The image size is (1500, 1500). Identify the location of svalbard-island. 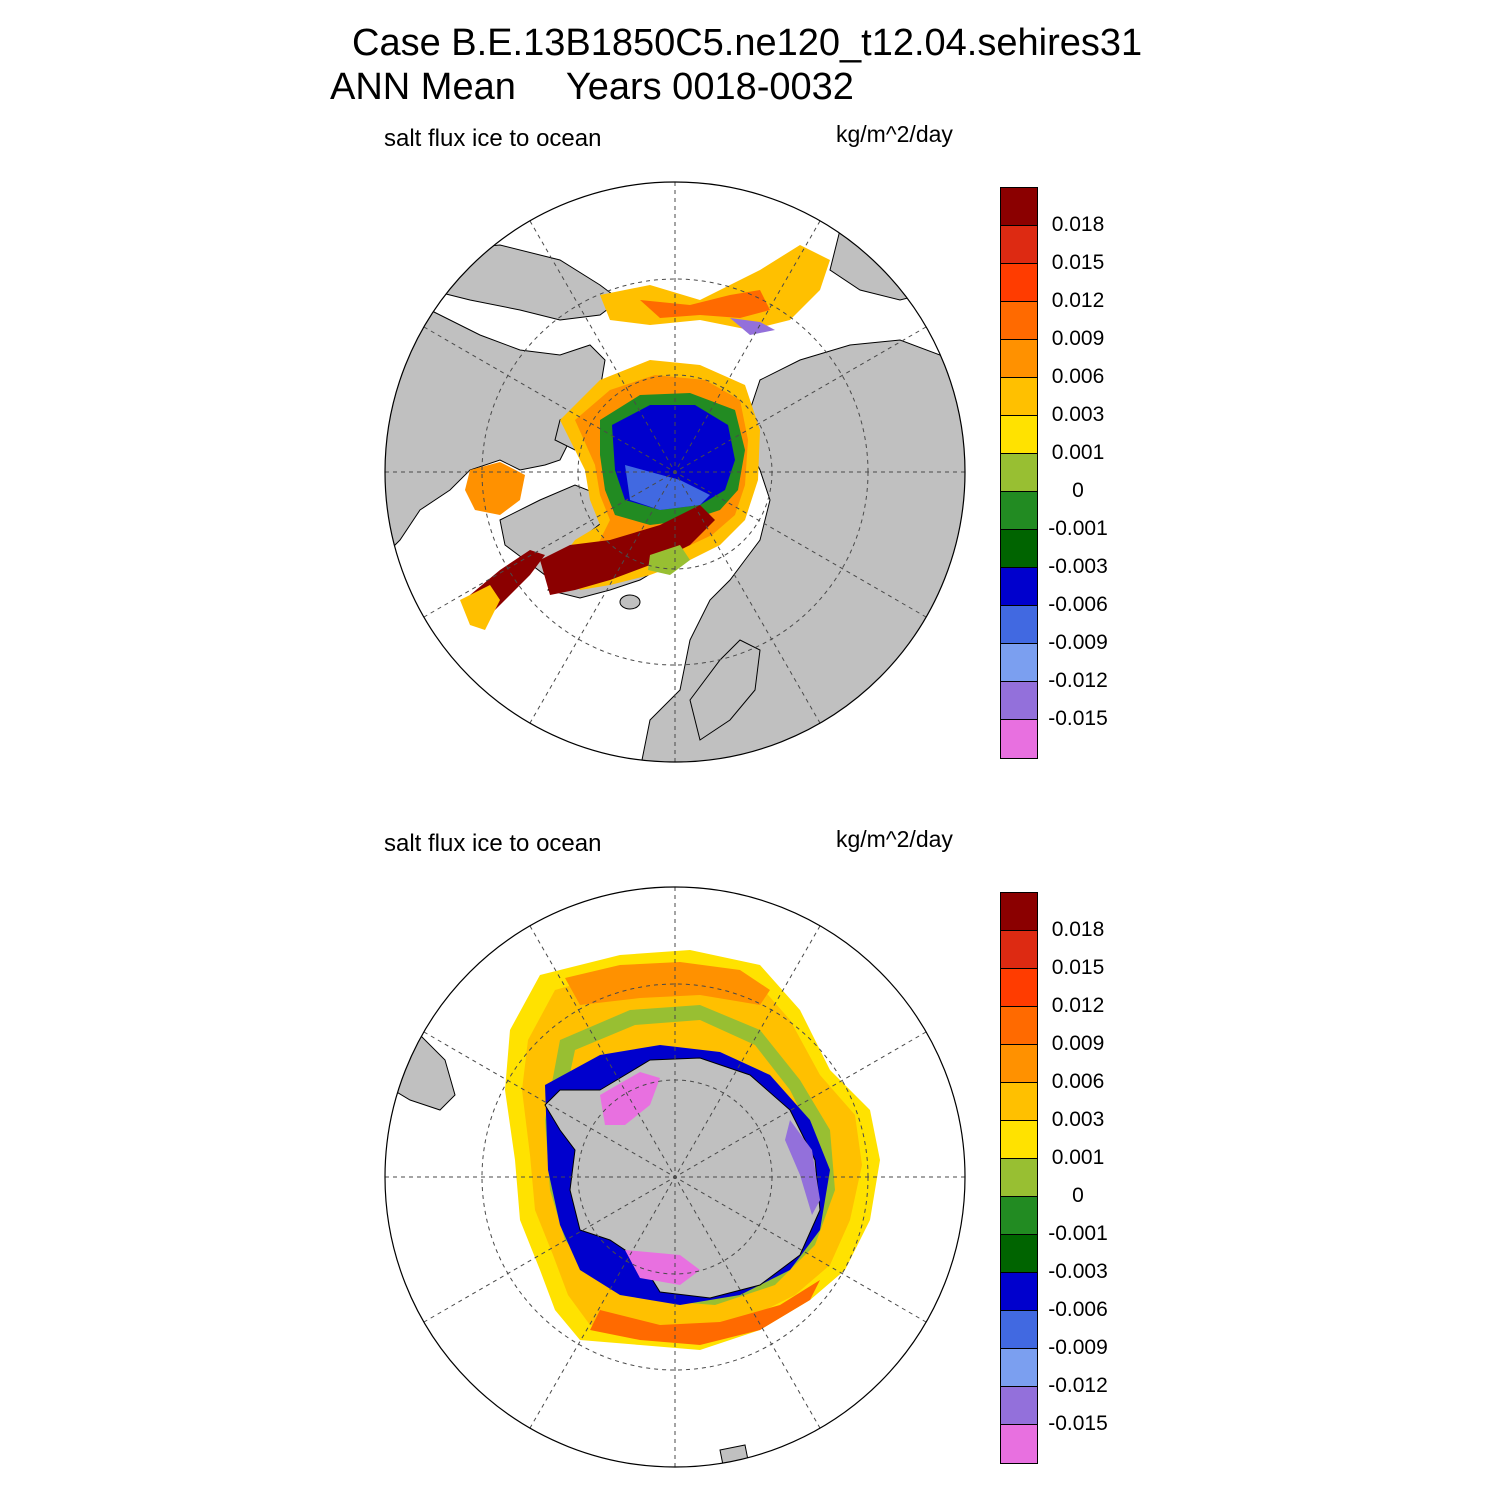
(630, 602).